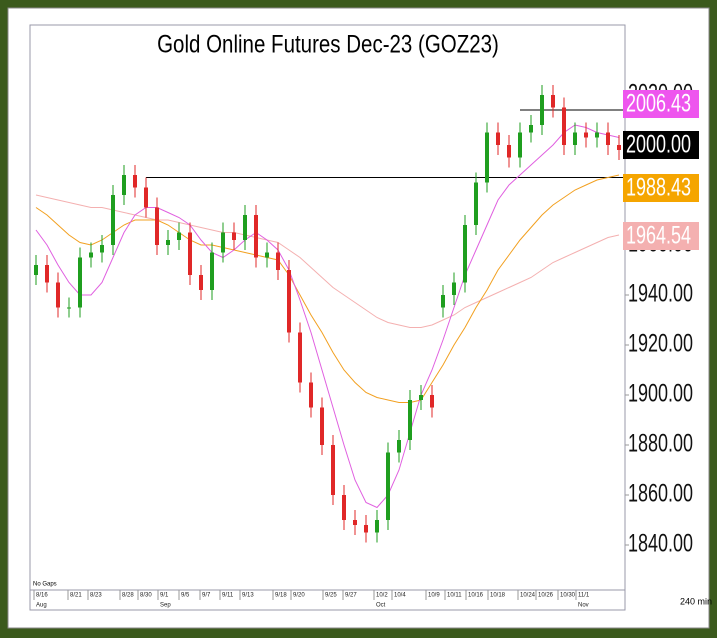 The image size is (717, 638). Describe the element at coordinates (546, 596) in the screenshot. I see `date-label: 10/26` at that location.